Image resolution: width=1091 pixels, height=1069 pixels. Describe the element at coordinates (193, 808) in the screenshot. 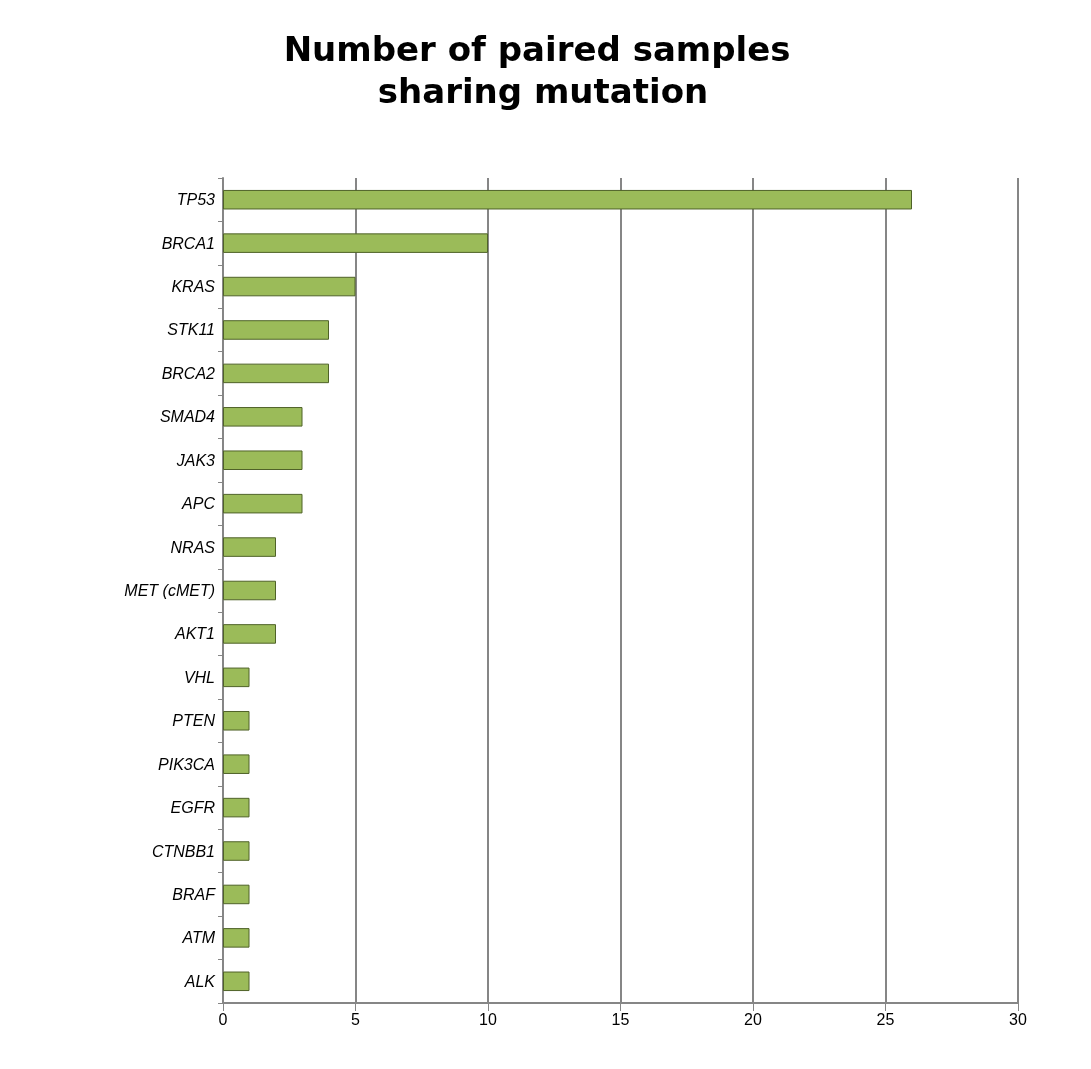

I see `y-tick-label: EGFR` at that location.